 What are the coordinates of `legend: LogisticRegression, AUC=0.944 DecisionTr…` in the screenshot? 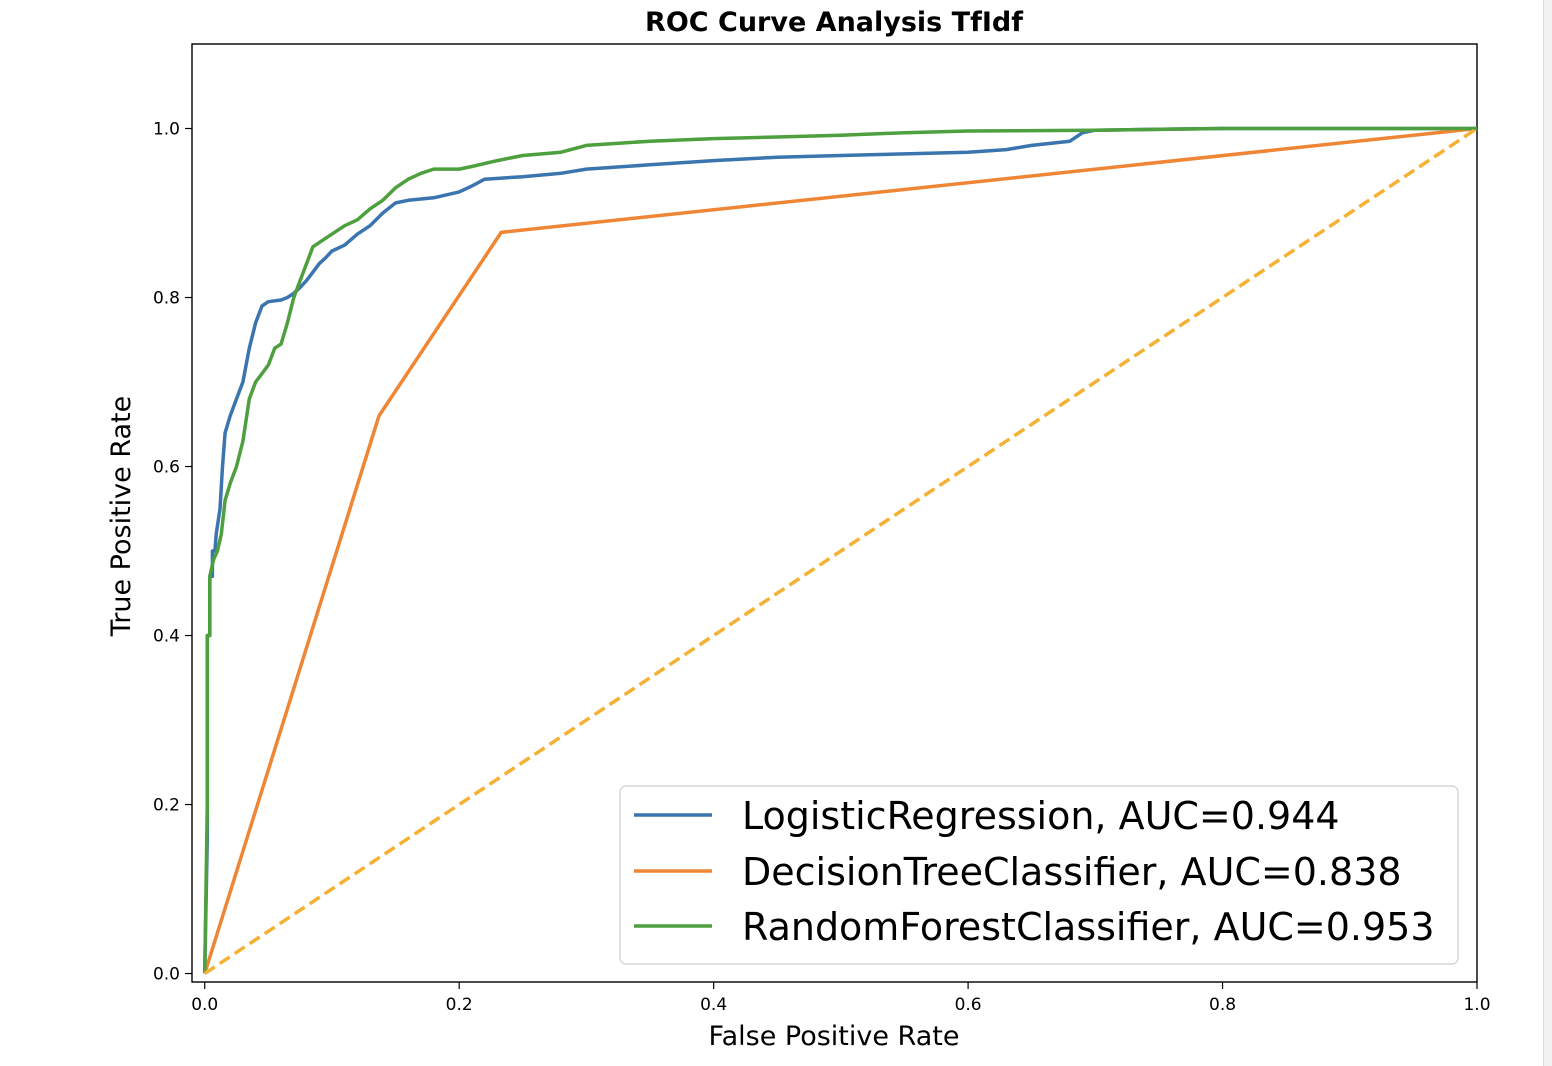 It's located at (1039, 875).